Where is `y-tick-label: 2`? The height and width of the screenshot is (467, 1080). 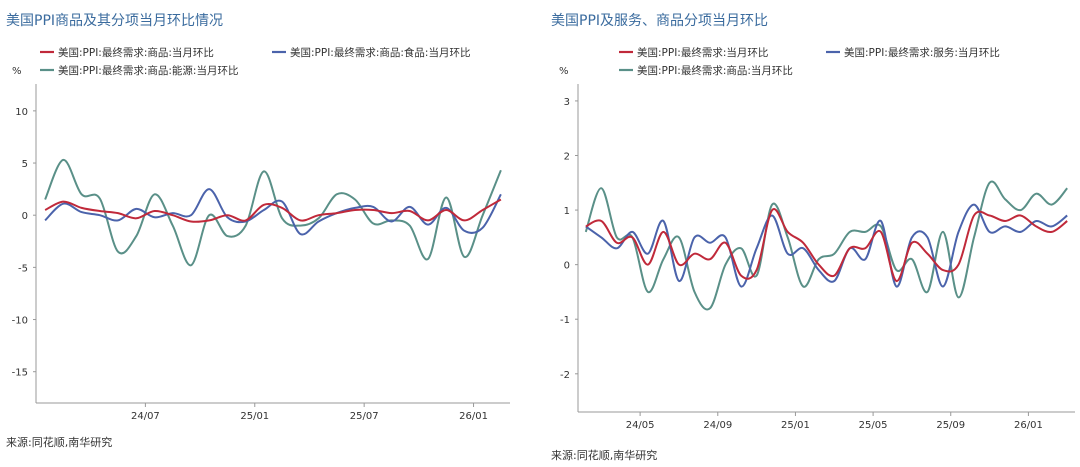 y-tick-label: 2 is located at coordinates (567, 156).